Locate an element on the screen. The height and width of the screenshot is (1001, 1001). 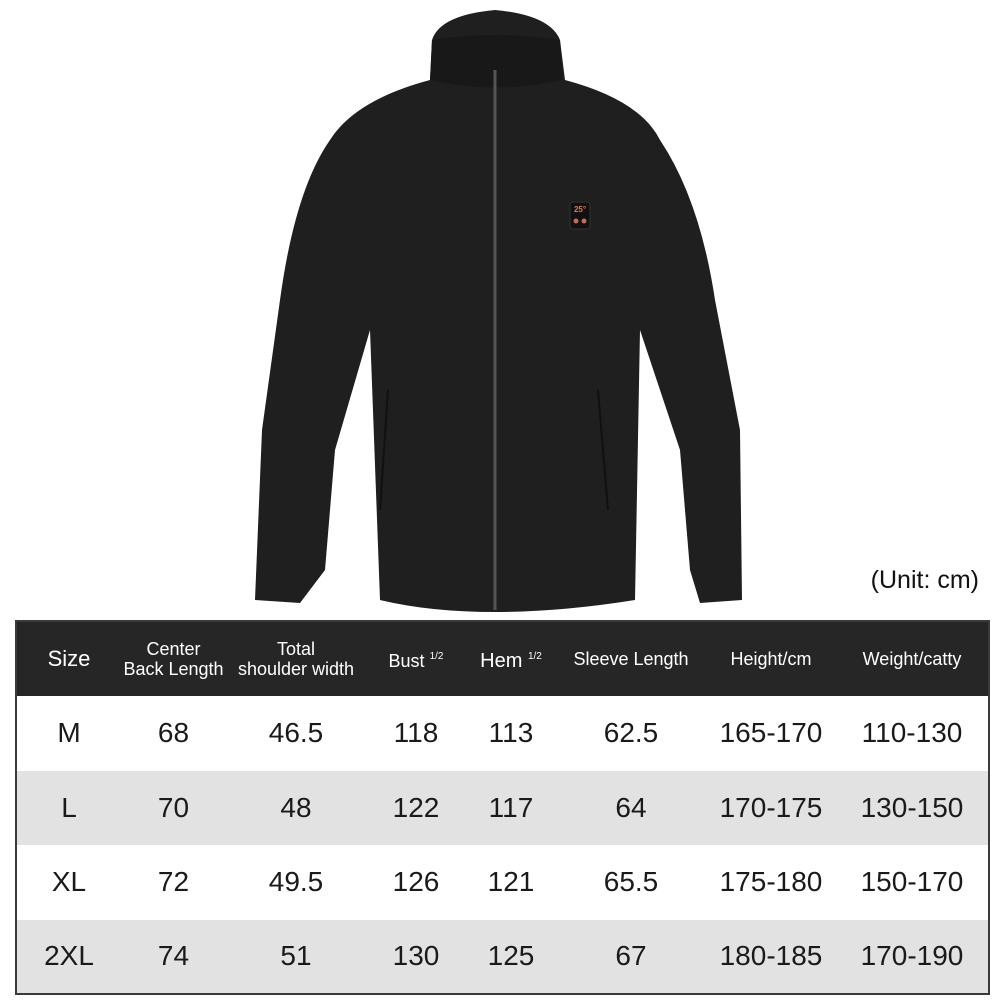
table-cell: 68 is located at coordinates (173, 733).